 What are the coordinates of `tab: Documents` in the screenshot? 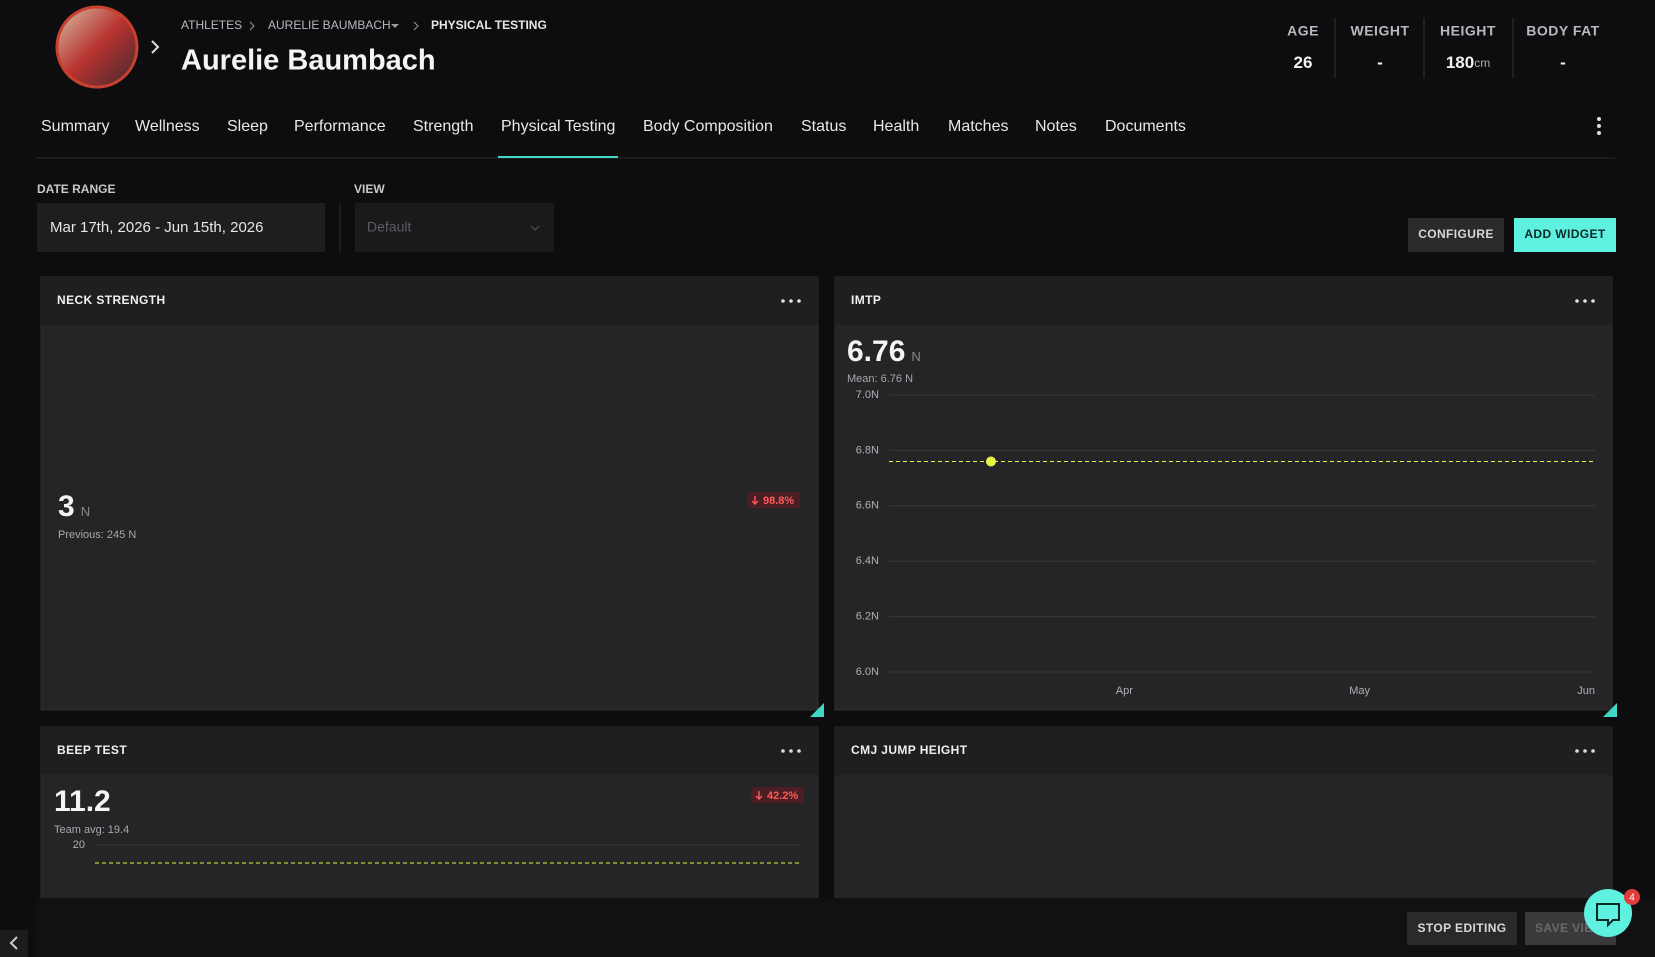 It's located at (1145, 126).